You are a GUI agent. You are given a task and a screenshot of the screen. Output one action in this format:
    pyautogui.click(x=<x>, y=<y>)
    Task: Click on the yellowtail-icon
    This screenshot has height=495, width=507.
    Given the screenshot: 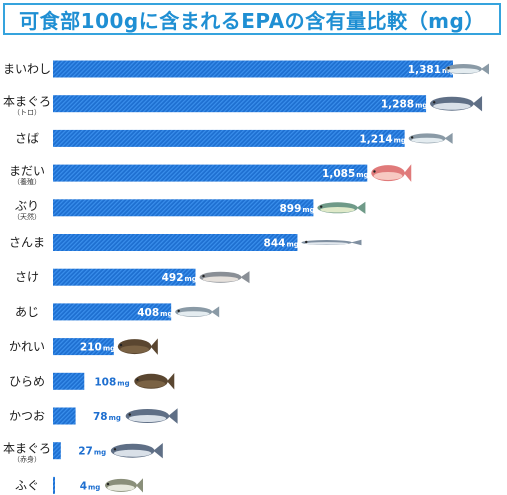 What is the action you would take?
    pyautogui.click(x=341, y=207)
    